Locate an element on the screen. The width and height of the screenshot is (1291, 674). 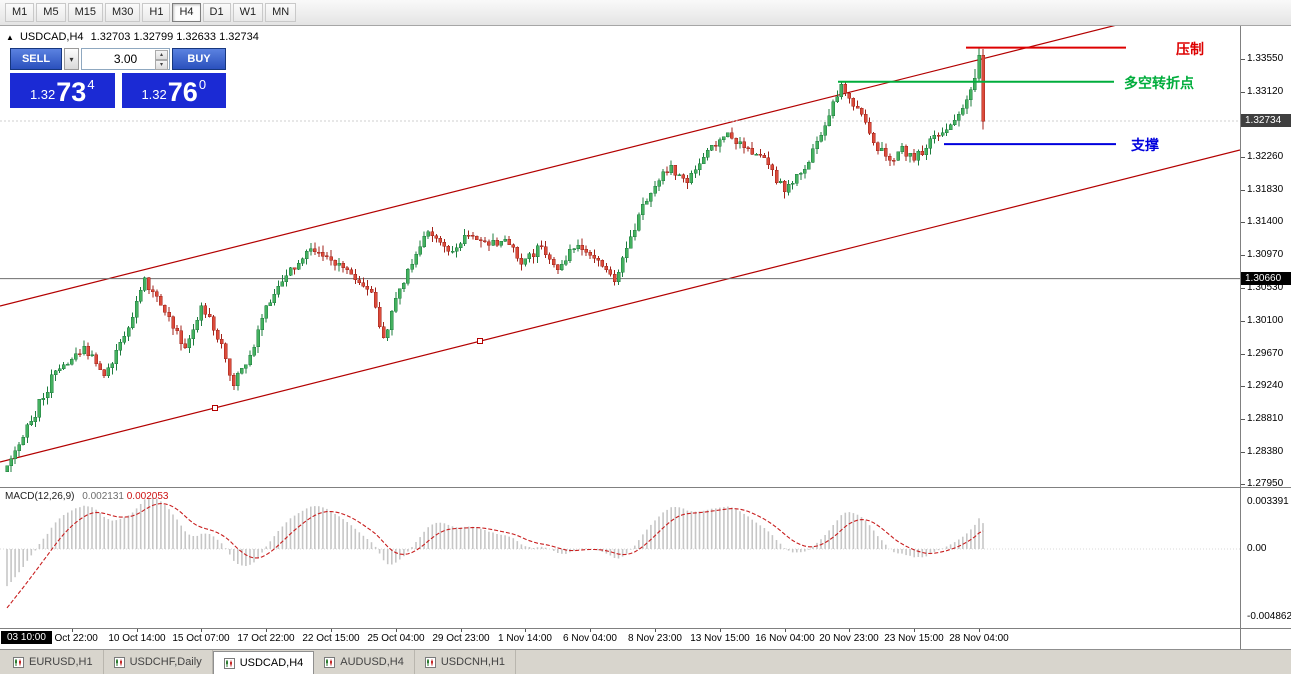
buy-price-prefix: 1.32 is located at coordinates (154, 94).